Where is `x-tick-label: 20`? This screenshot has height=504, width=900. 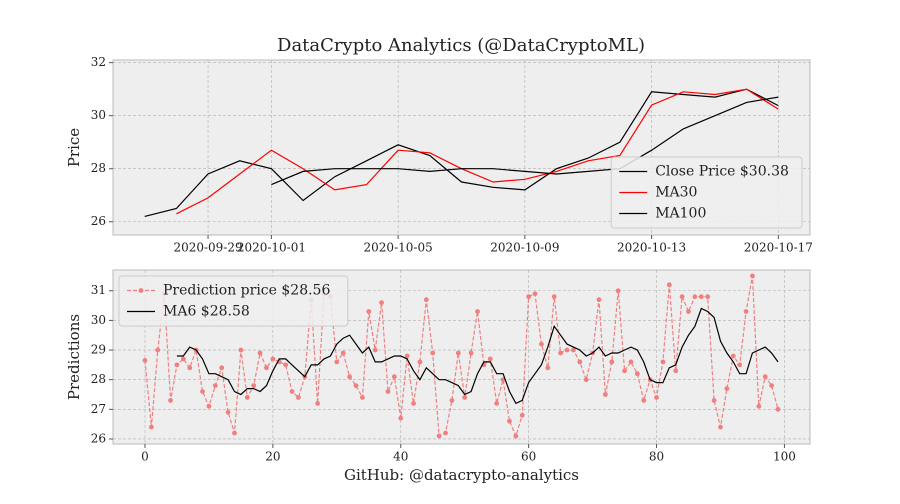 x-tick-label: 20 is located at coordinates (272, 457).